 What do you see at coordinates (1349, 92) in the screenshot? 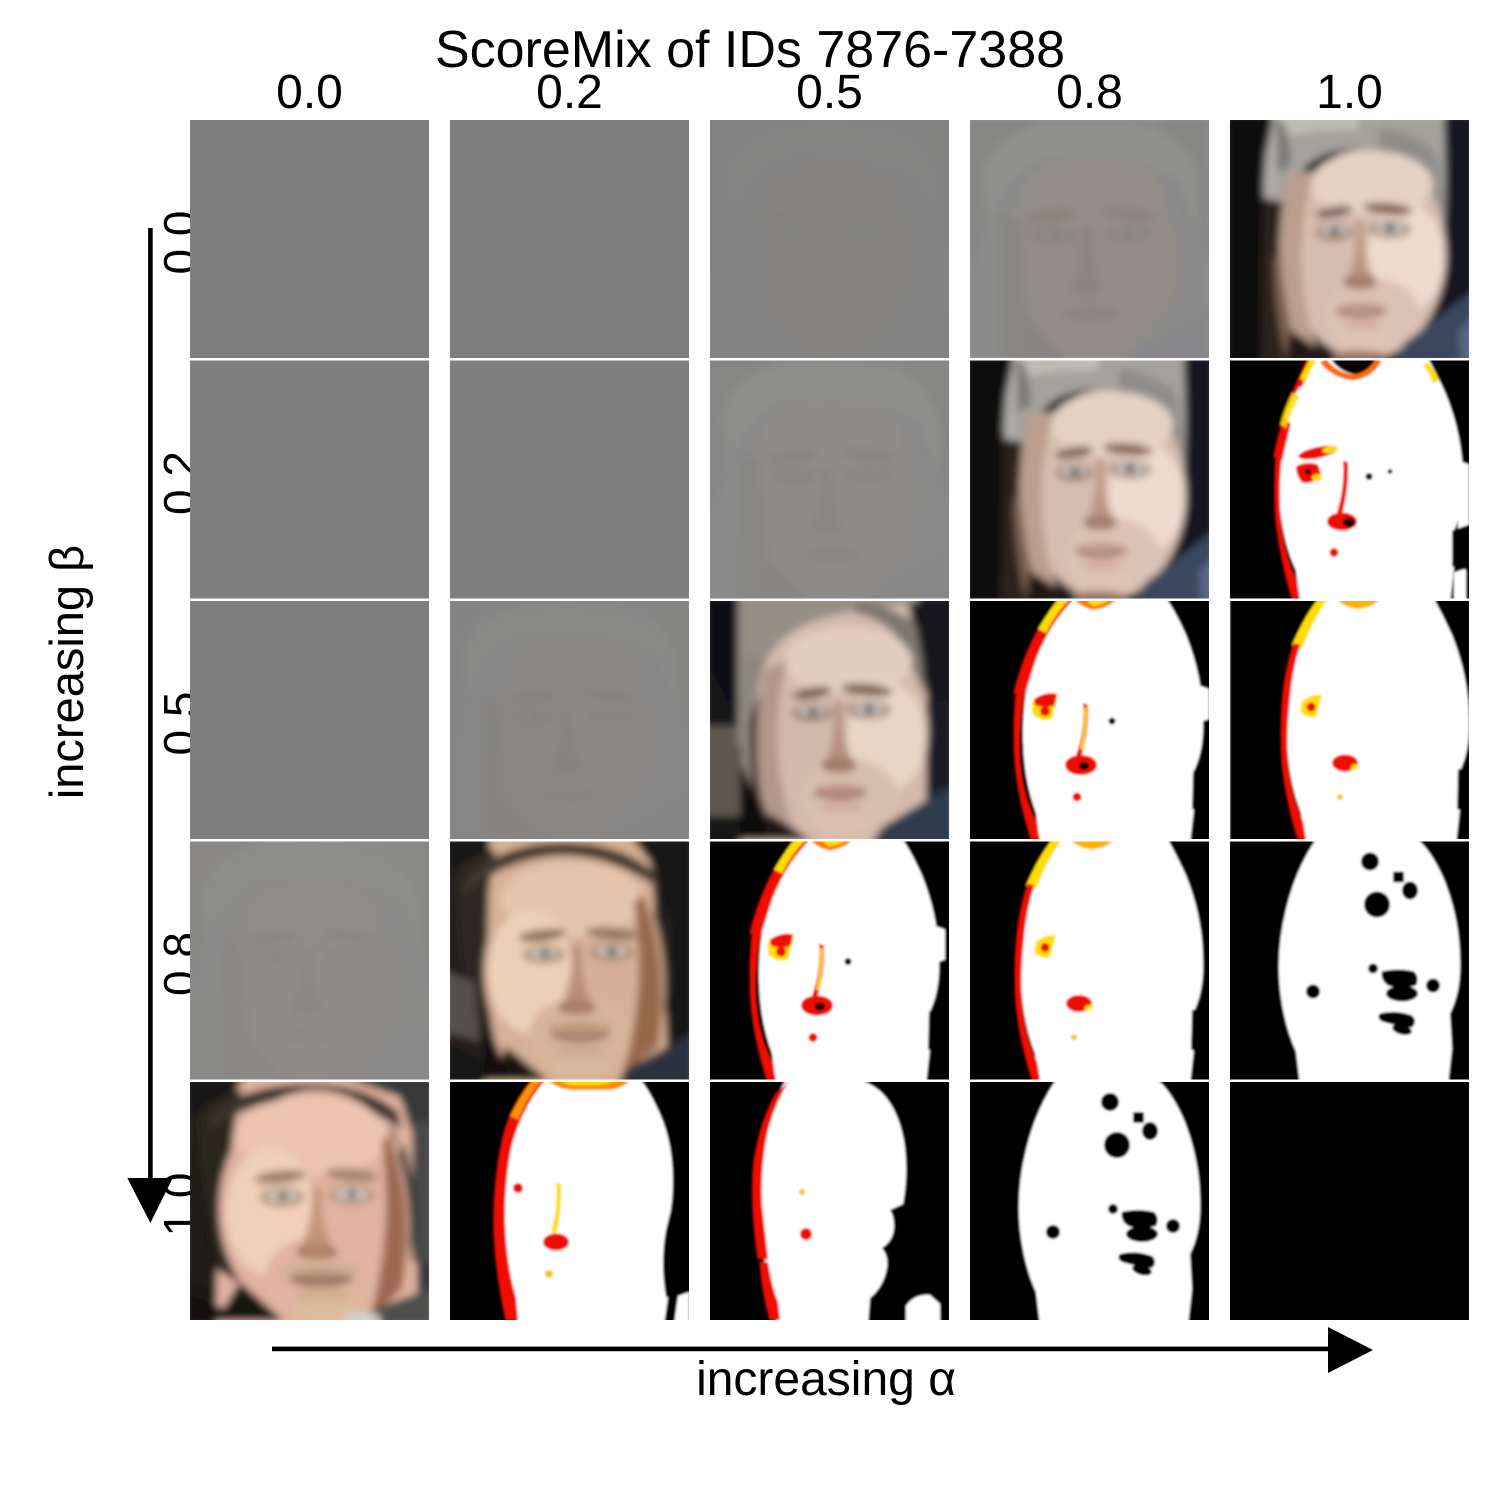
I see `svg-text: 1.0` at bounding box center [1349, 92].